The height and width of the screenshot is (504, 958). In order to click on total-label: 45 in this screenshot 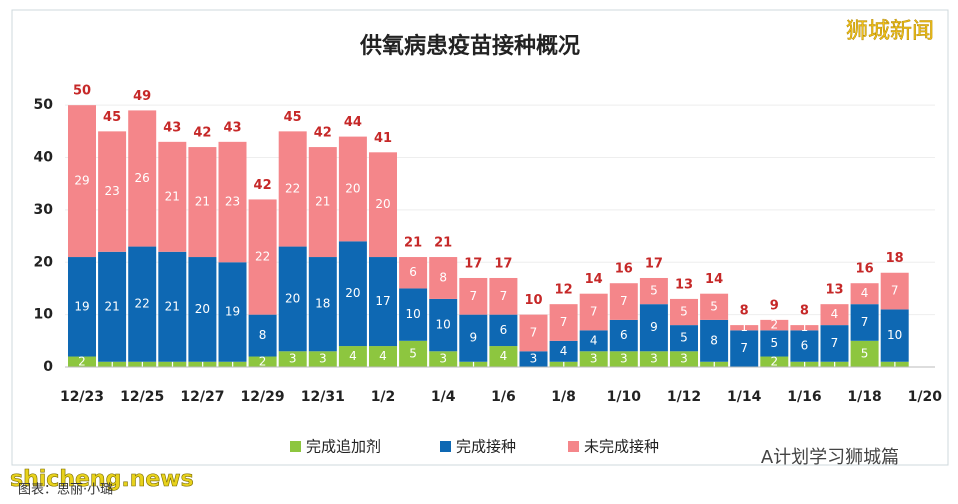, I will do `click(293, 117)`.